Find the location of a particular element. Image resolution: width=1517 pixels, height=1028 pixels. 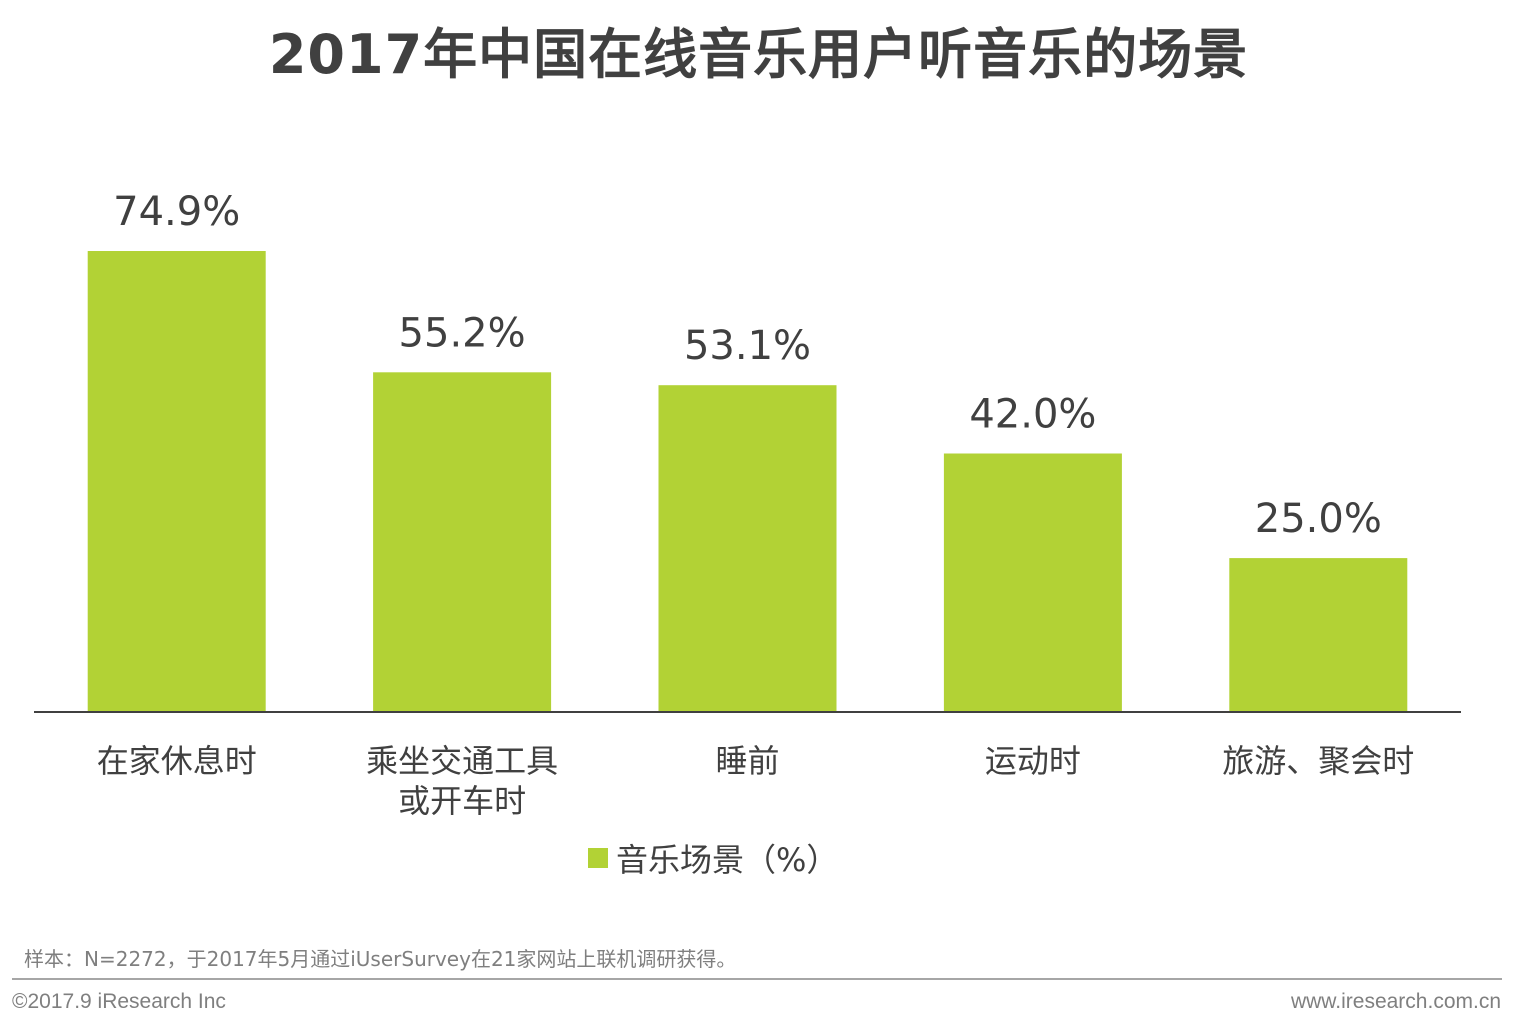

chart-title: 2017年中国在线音乐用户听音乐的场景 is located at coordinates (758, 54).